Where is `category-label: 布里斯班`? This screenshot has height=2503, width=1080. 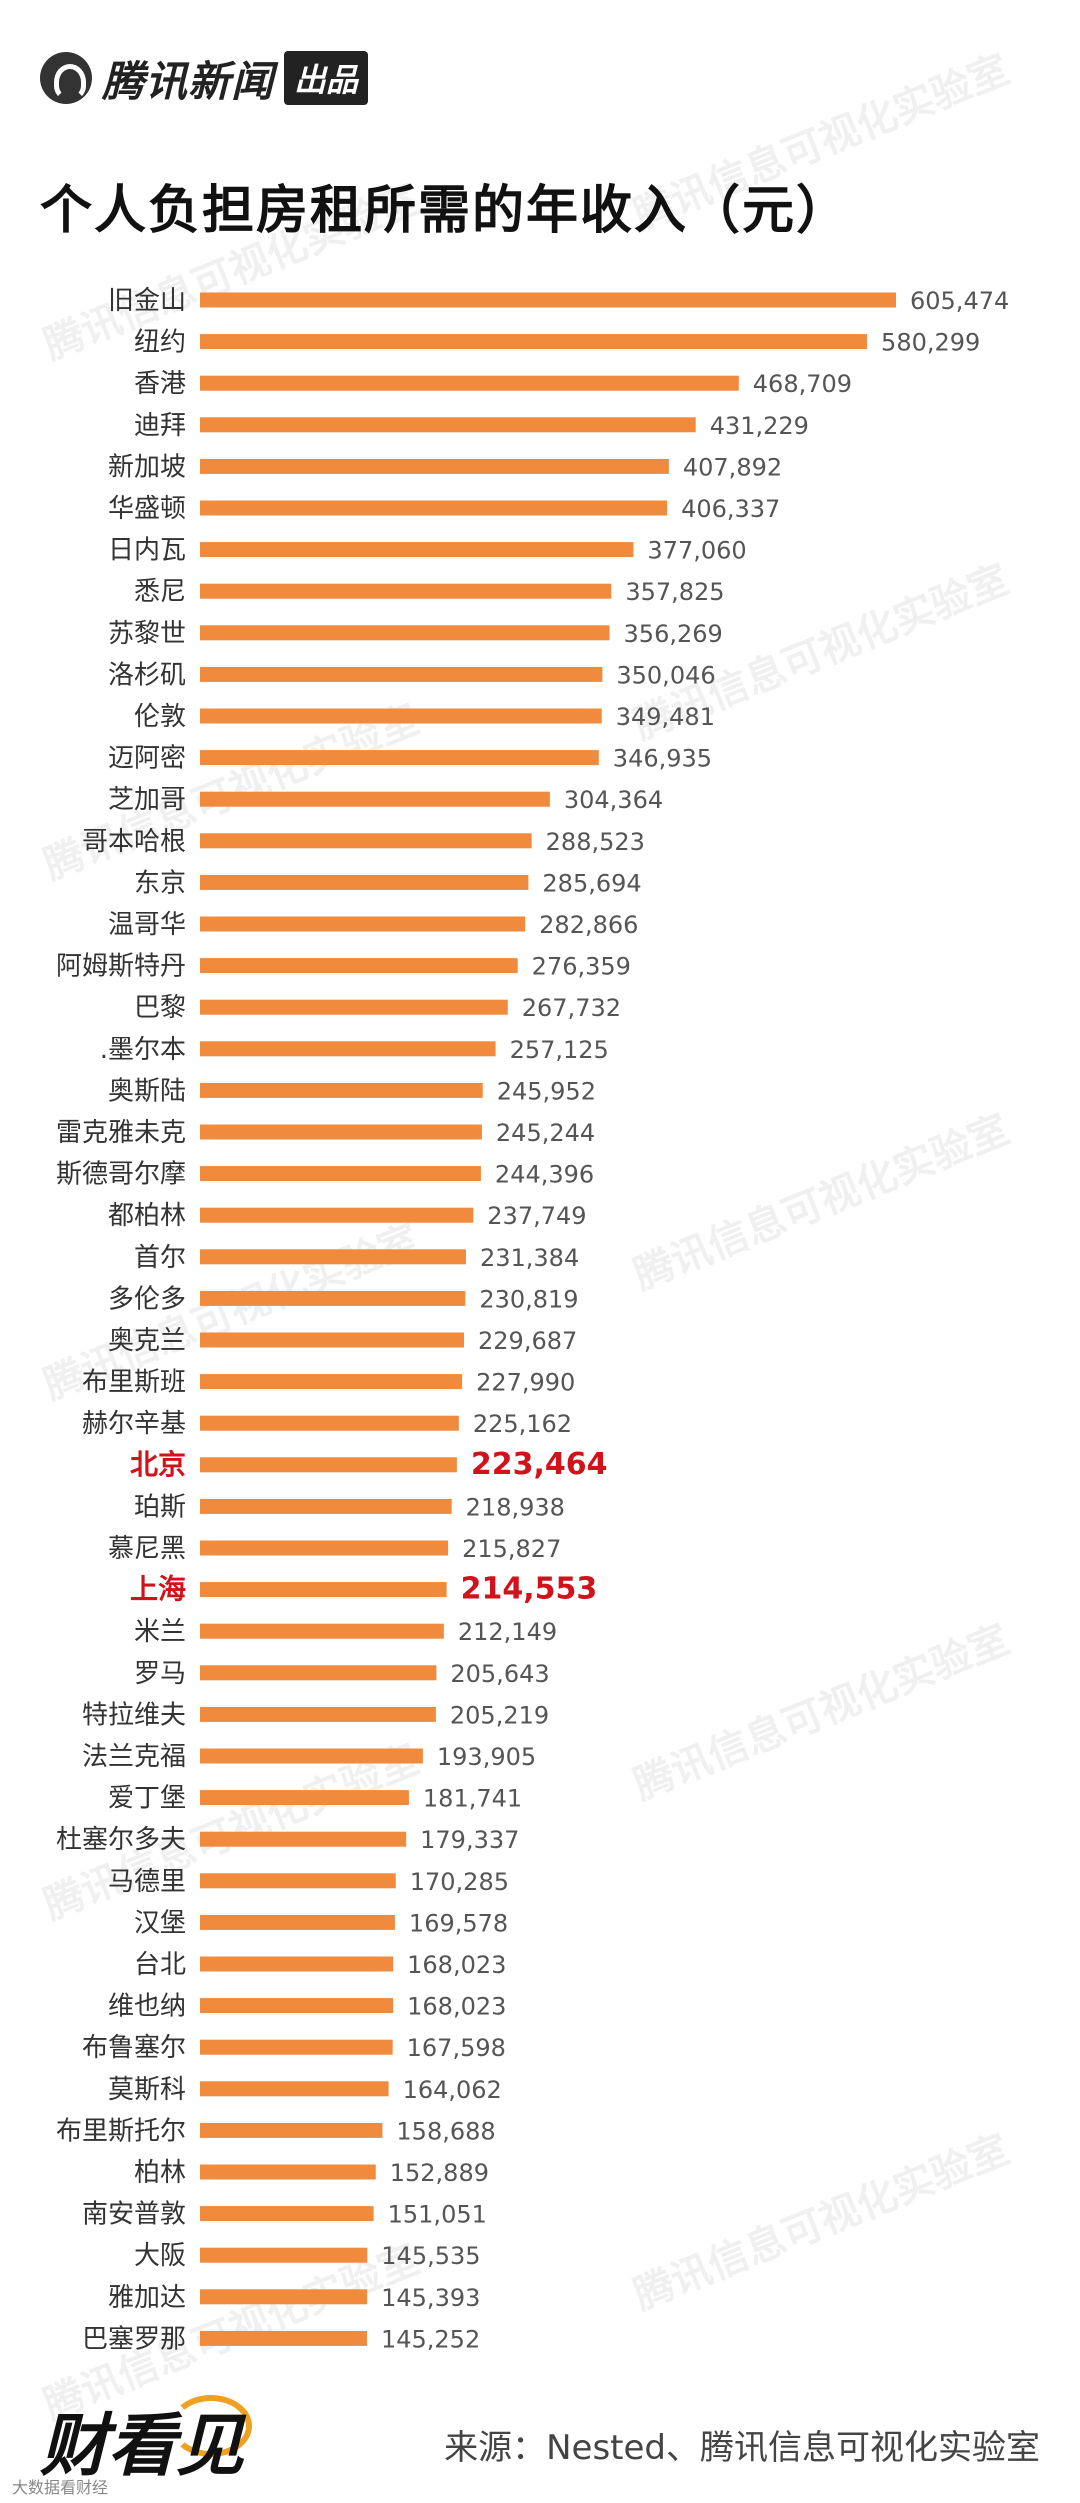 category-label: 布里斯班 is located at coordinates (134, 1383).